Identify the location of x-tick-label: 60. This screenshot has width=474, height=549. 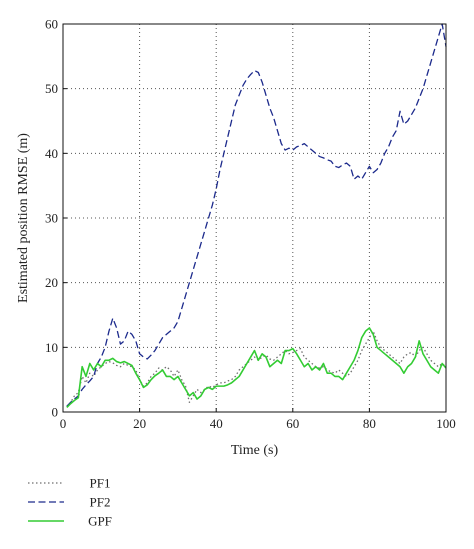
(292, 423).